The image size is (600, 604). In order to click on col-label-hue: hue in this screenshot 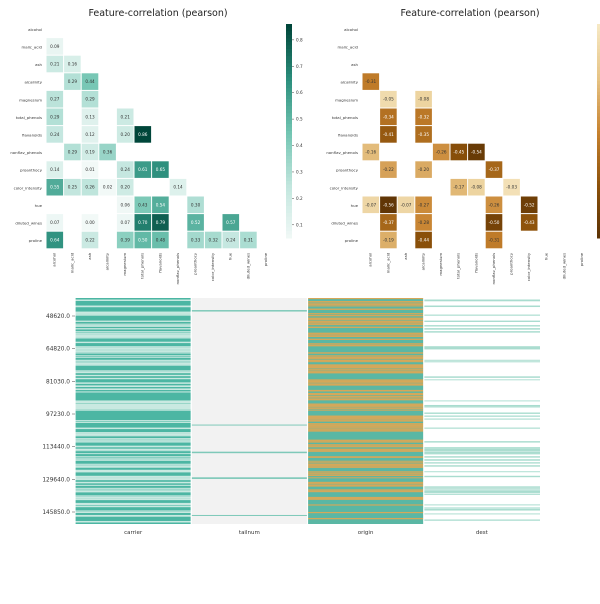, I will do `click(546, 256)`.